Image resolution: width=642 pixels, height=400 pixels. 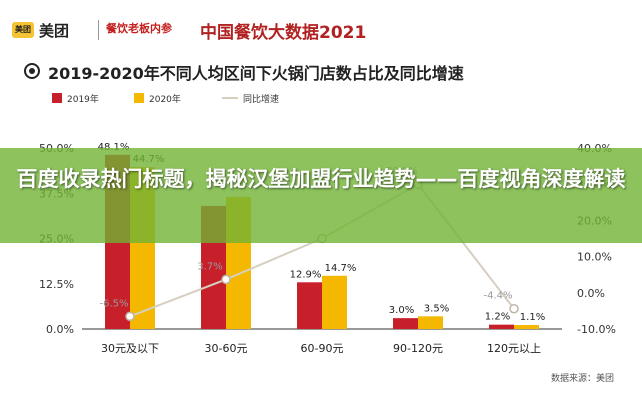 I want to click on legend-label-2019: 2019年, so click(x=83, y=100).